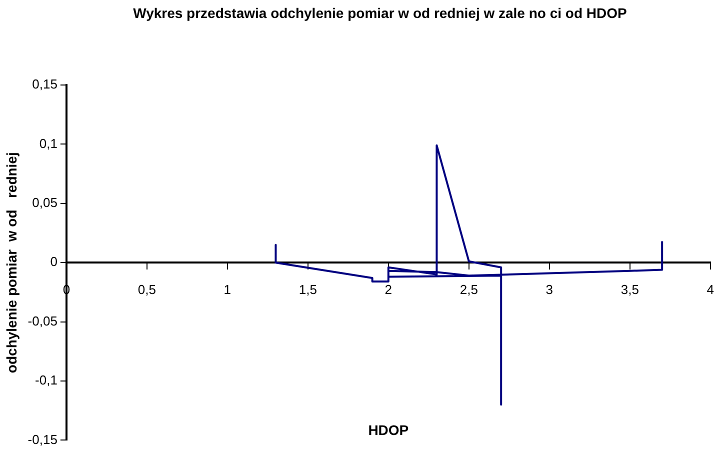 The height and width of the screenshot is (451, 728). I want to click on x-tick-label: 3,5, so click(629, 289).